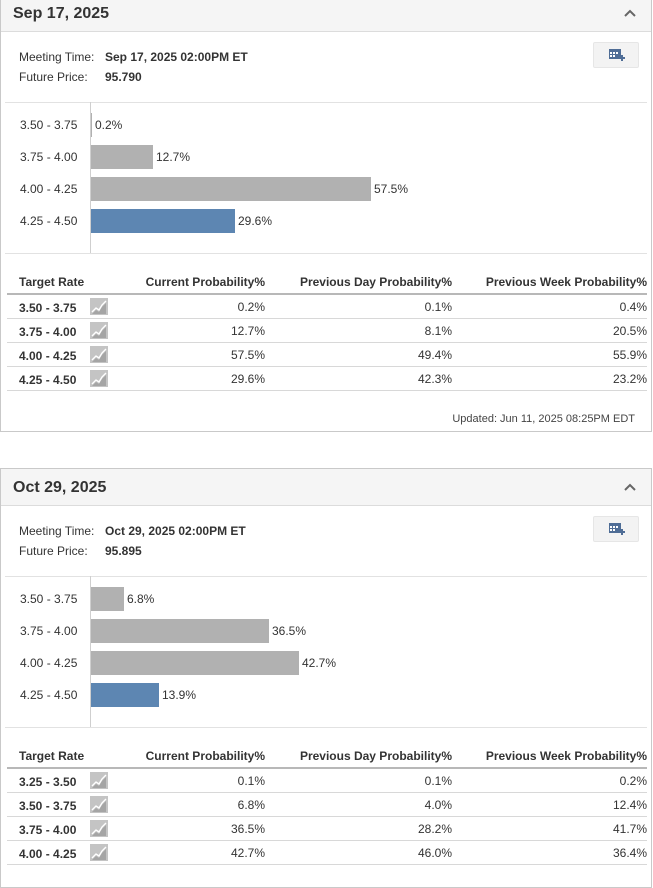  I want to click on bar-value-label: 36.5%, so click(289, 631).